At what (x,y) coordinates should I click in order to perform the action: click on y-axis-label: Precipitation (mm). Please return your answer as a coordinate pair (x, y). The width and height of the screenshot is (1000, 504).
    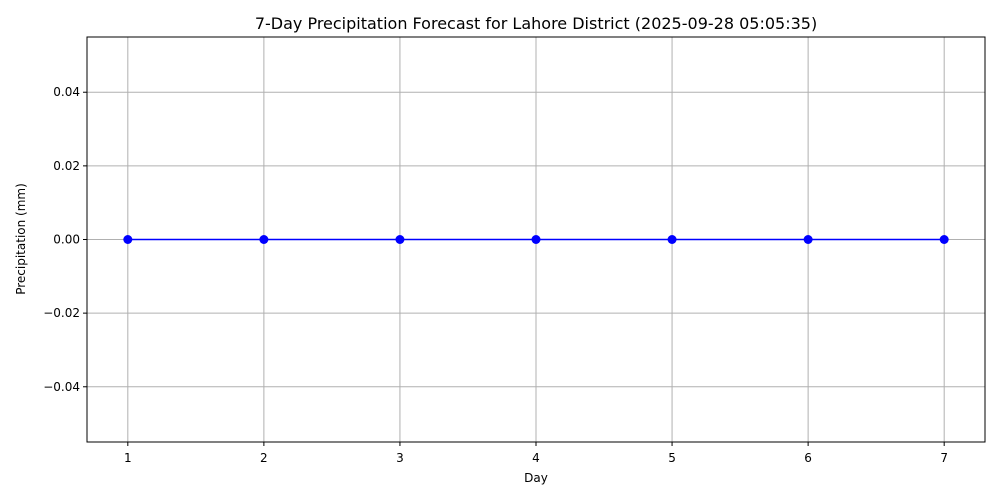
    Looking at the image, I should click on (21, 239).